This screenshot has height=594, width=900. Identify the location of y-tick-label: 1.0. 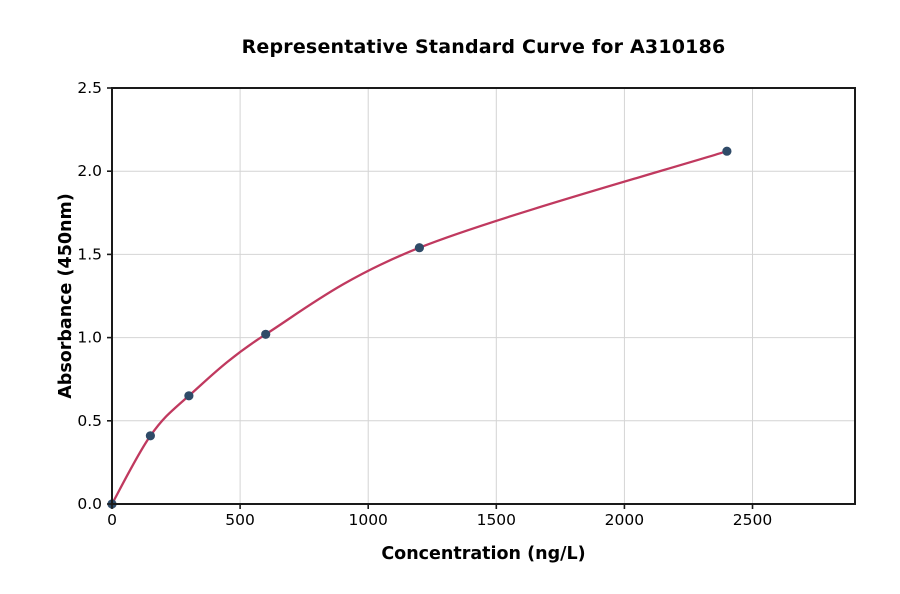
(89, 338).